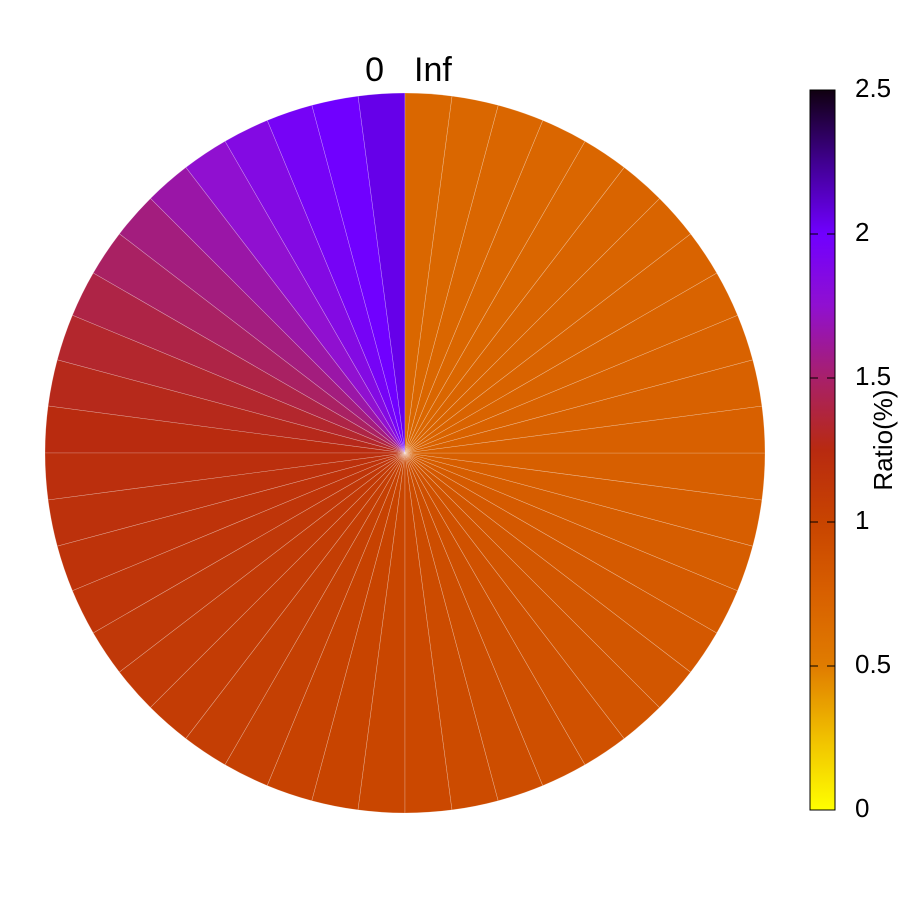  What do you see at coordinates (374, 70) in the screenshot?
I see `angle-start-label: 0` at bounding box center [374, 70].